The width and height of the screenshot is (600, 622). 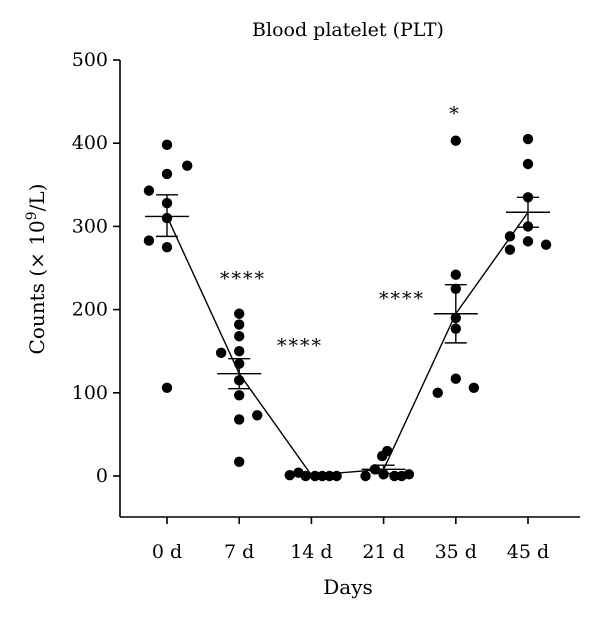 I want to click on y-tick-label: 500, so click(x=90, y=60).